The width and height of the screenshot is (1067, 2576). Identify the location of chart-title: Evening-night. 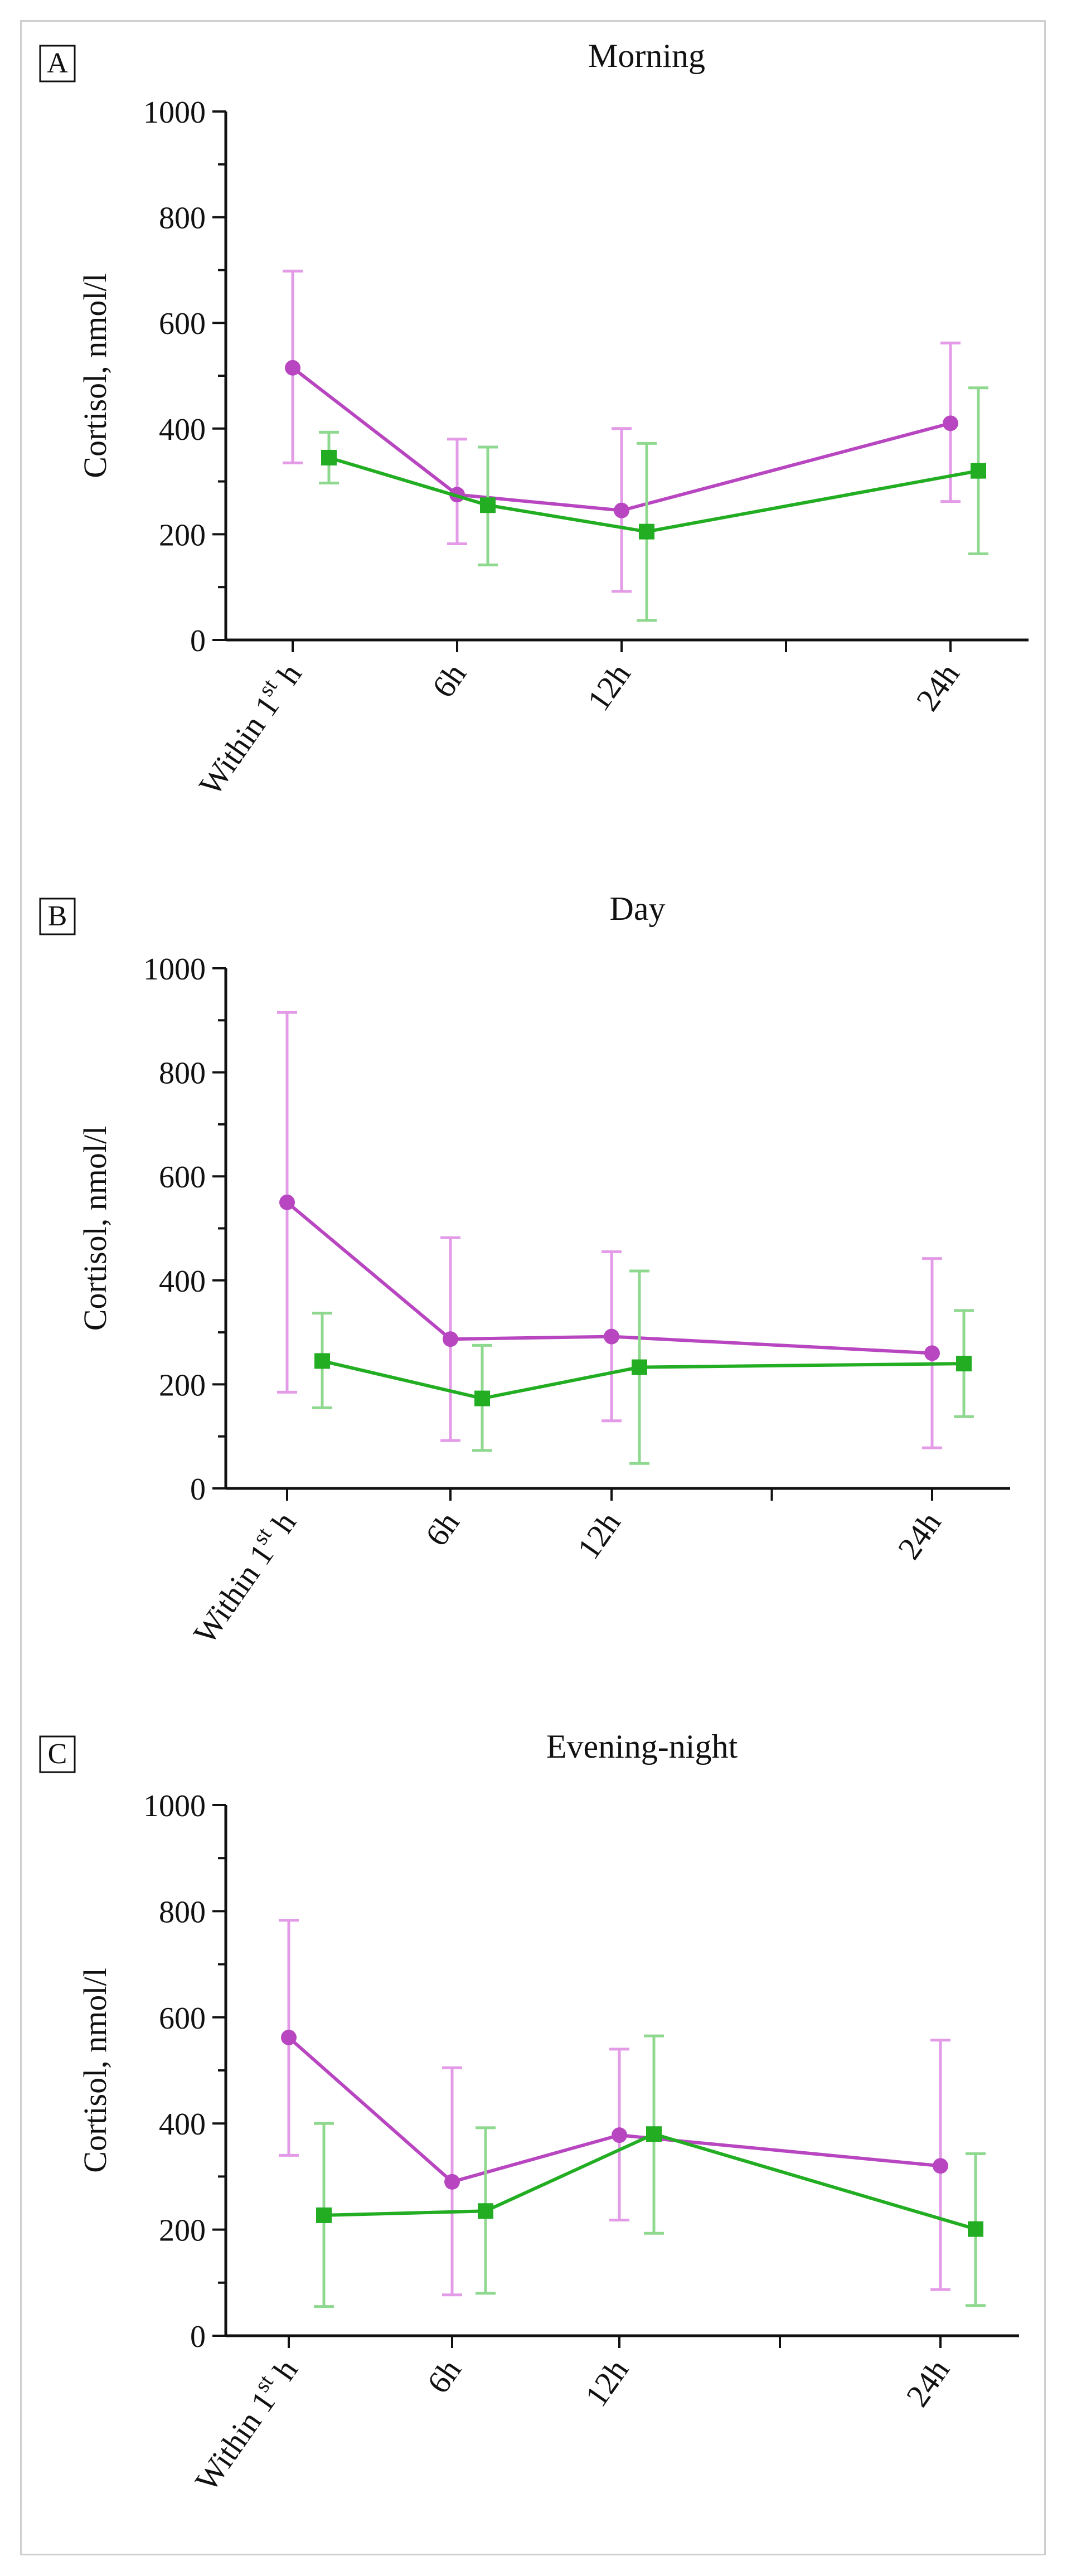
(642, 1746).